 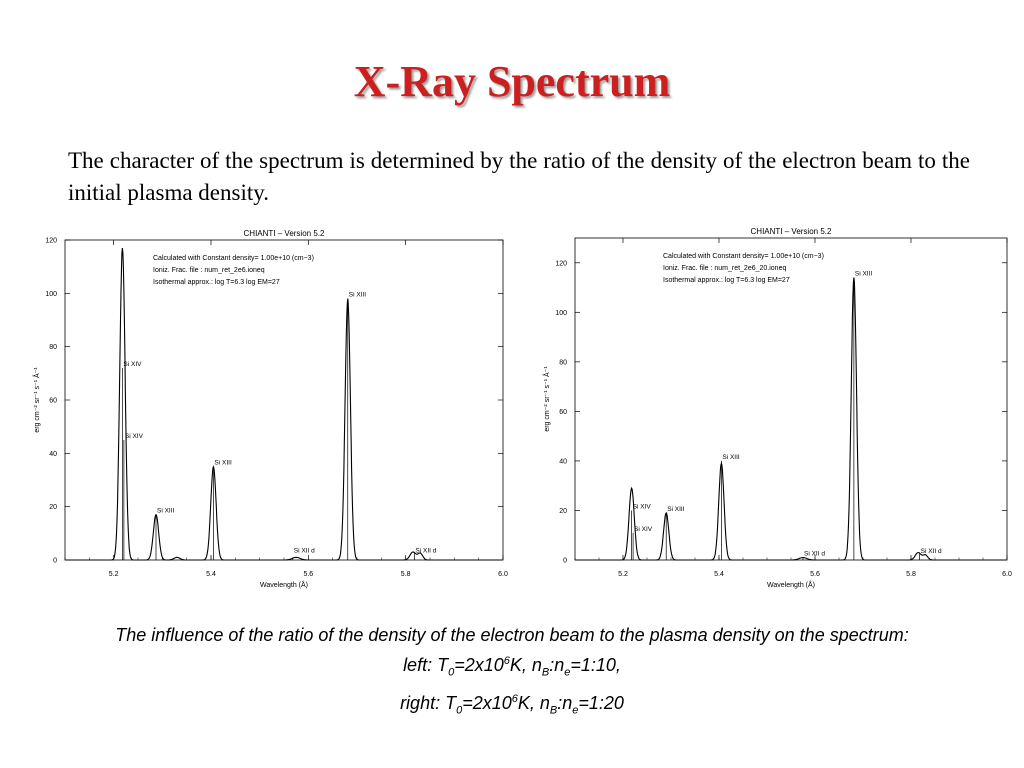 I want to click on chart-0-line-label-4: Si XII d, so click(x=304, y=551).